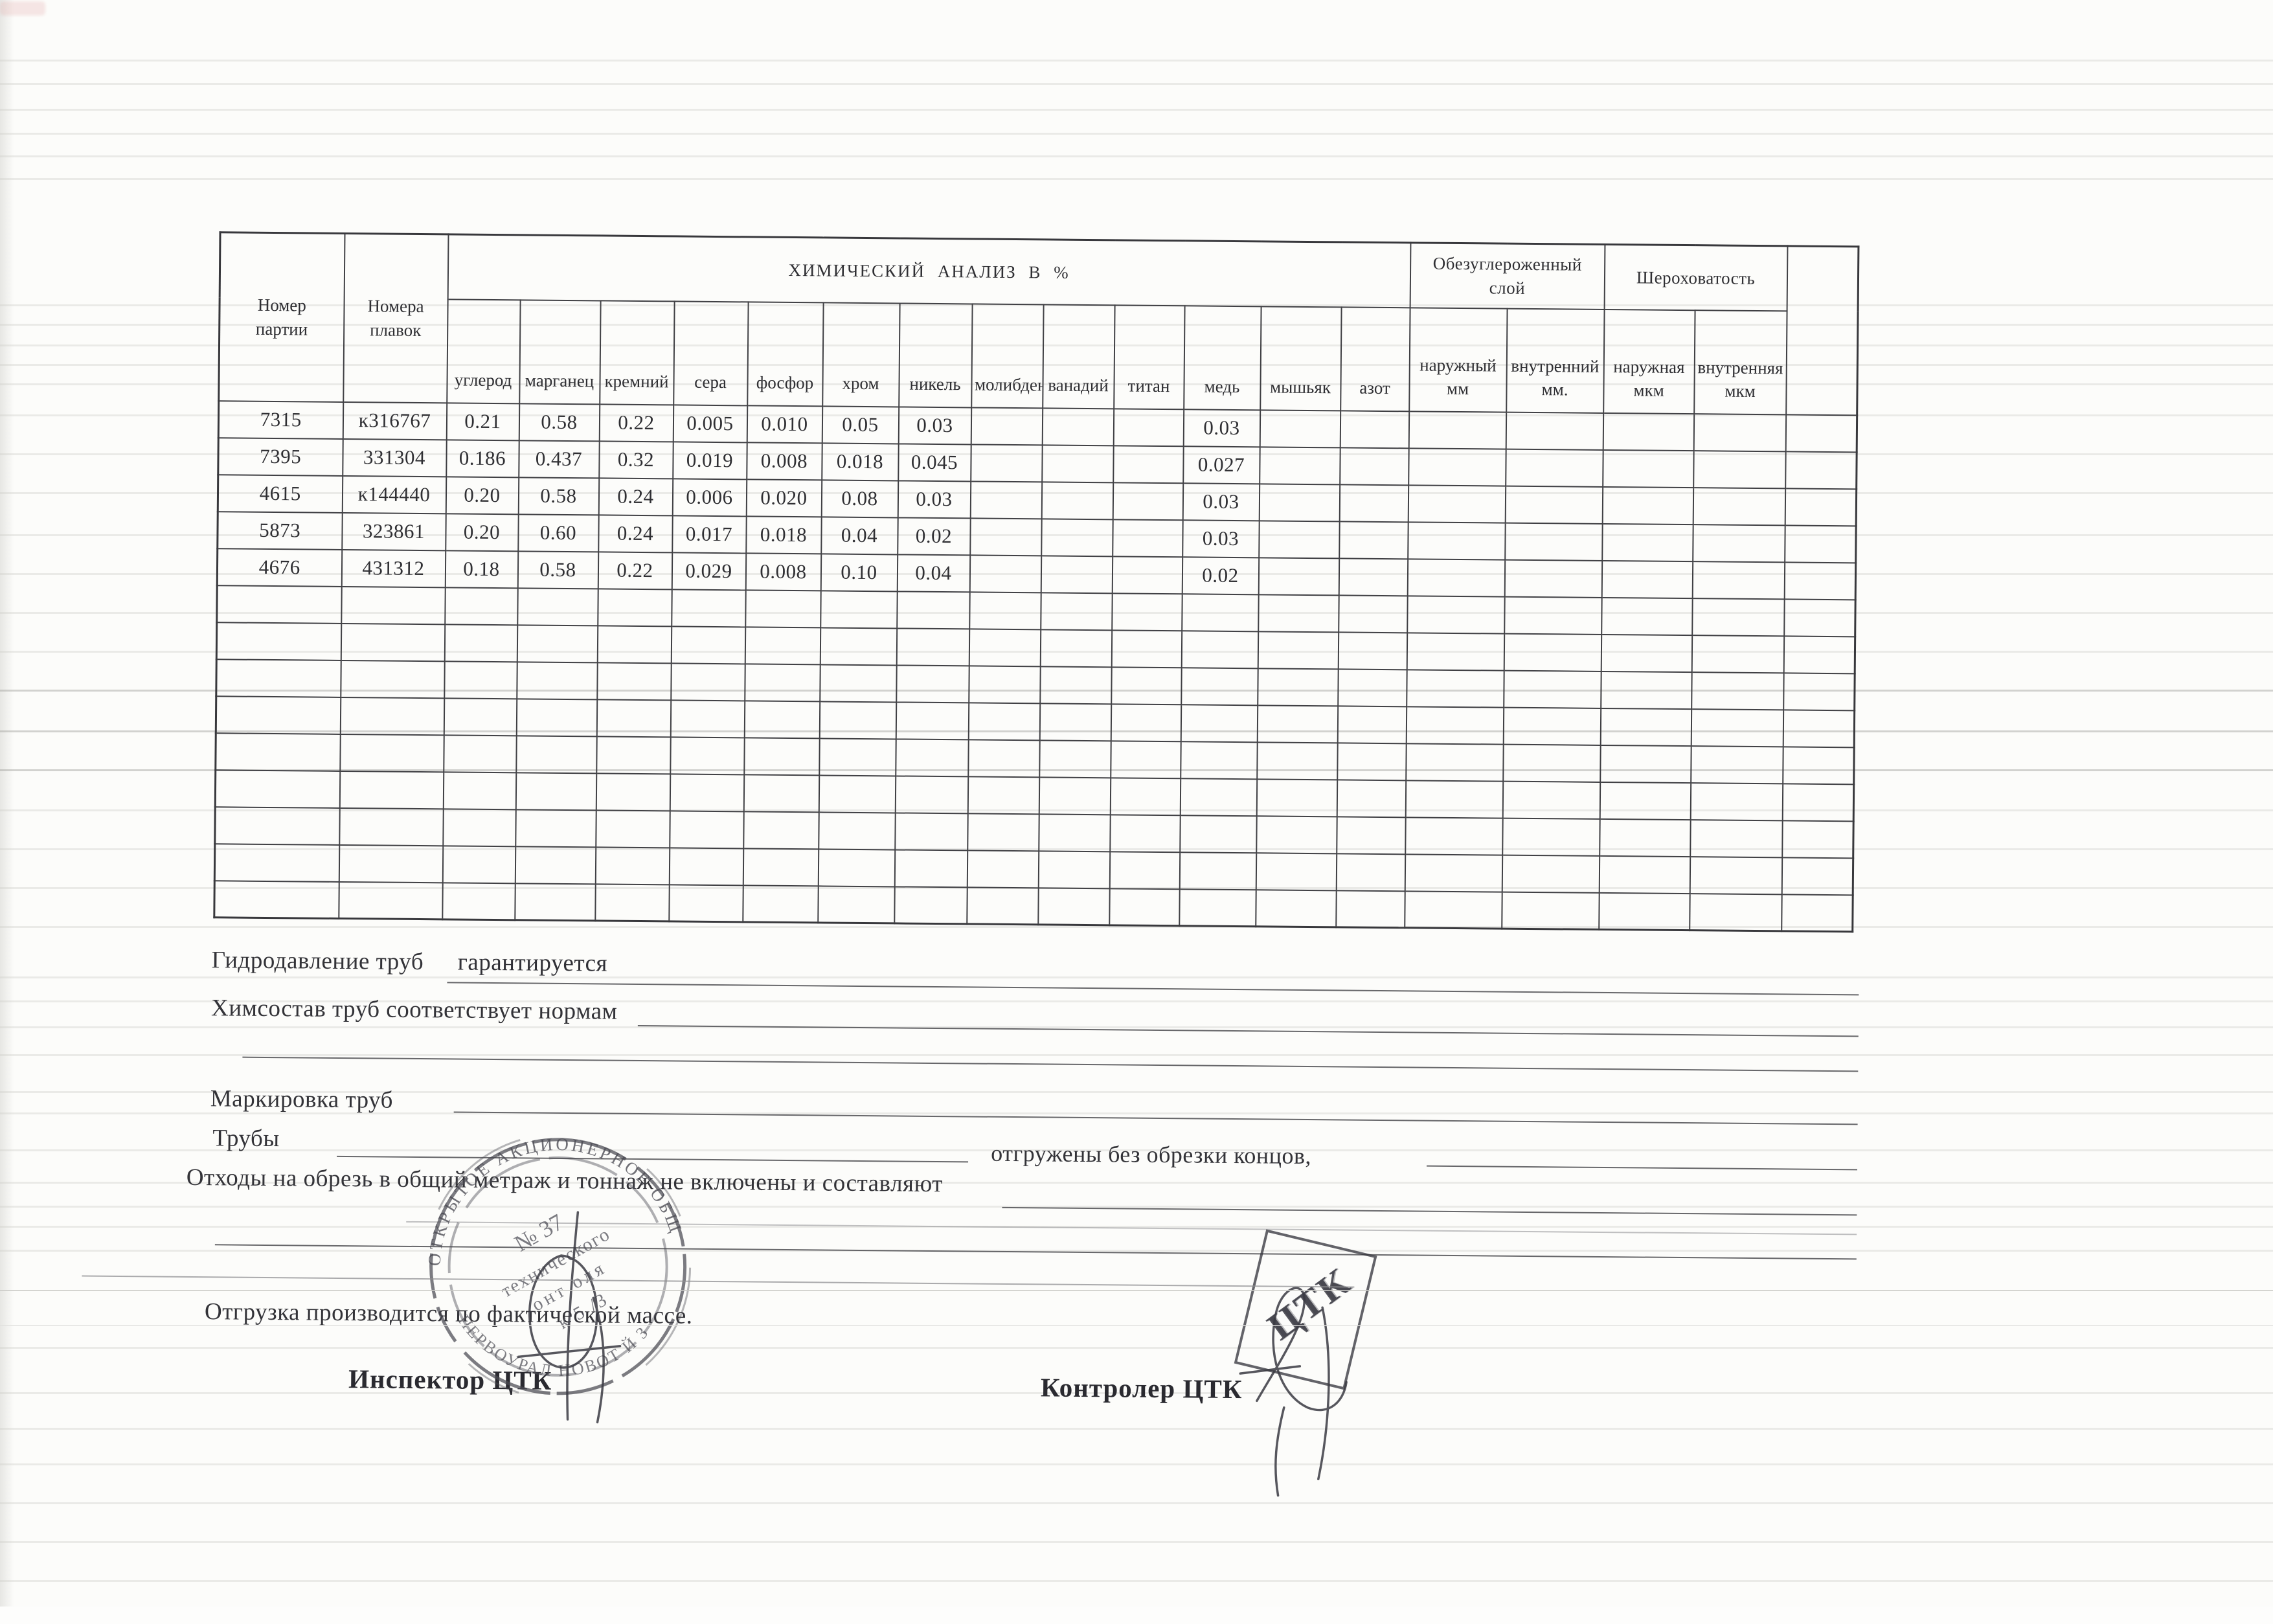 This screenshot has width=2273, height=1624. Describe the element at coordinates (637, 352) in the screenshot. I see `header-element-2: кремний` at that location.